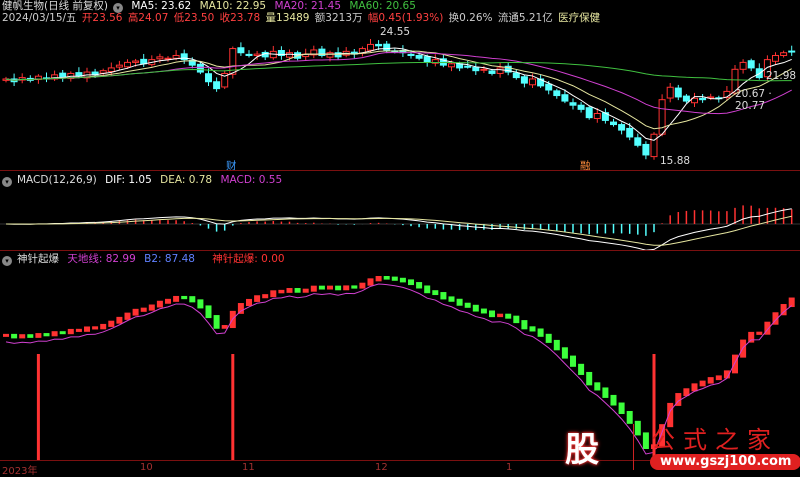  What do you see at coordinates (231, 166) in the screenshot?
I see `finance-marker: 财` at bounding box center [231, 166].